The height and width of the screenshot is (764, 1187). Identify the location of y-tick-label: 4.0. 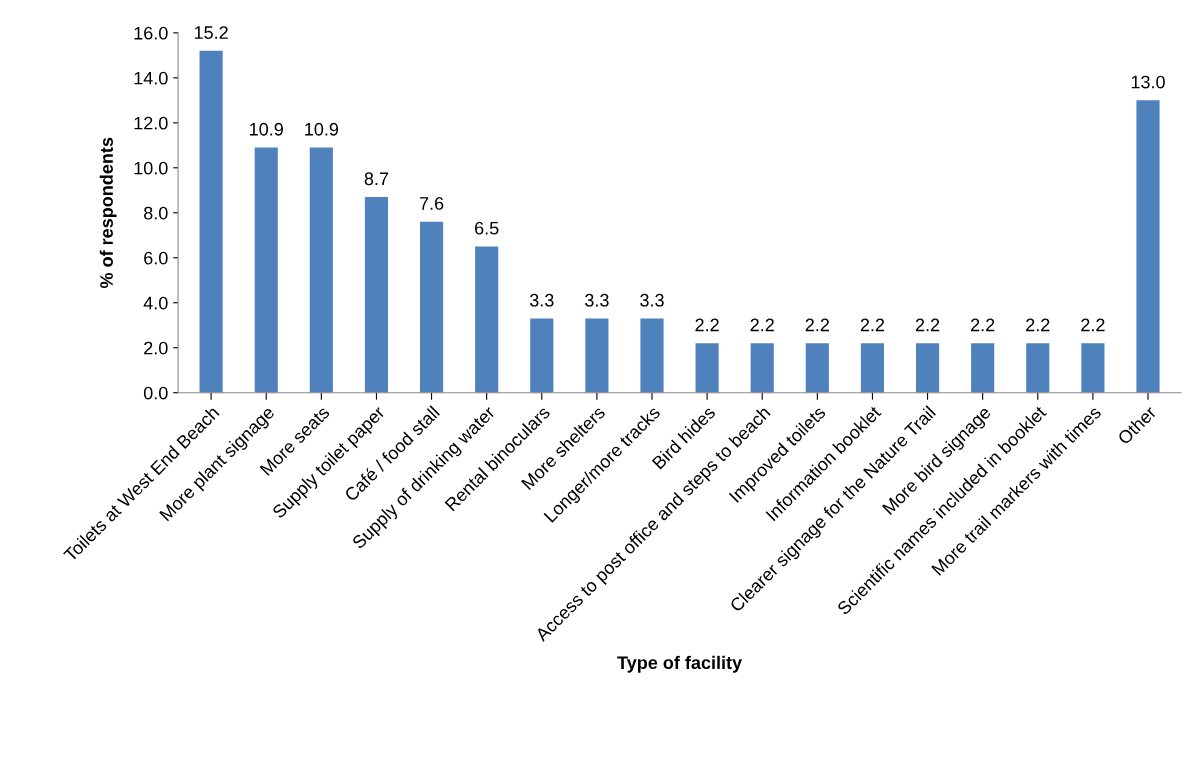
(155, 303).